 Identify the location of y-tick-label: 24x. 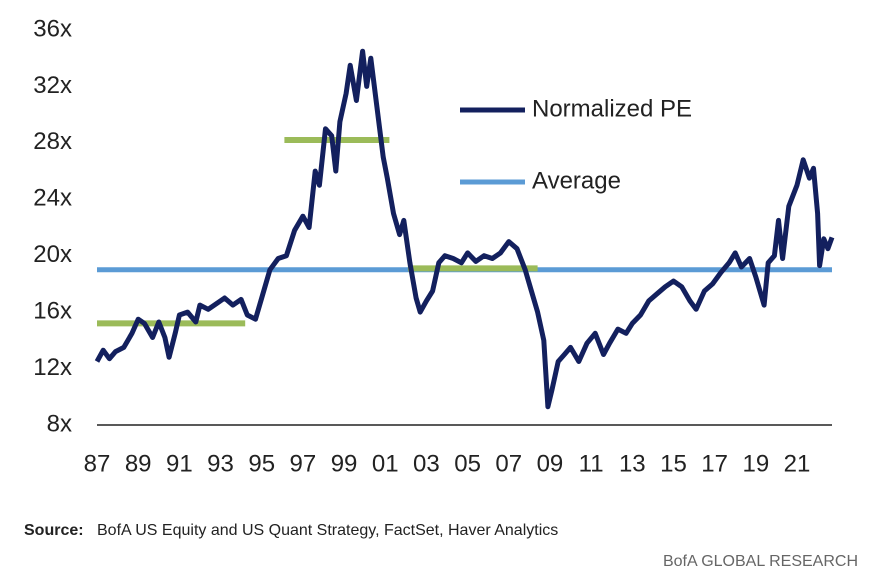
(52, 198).